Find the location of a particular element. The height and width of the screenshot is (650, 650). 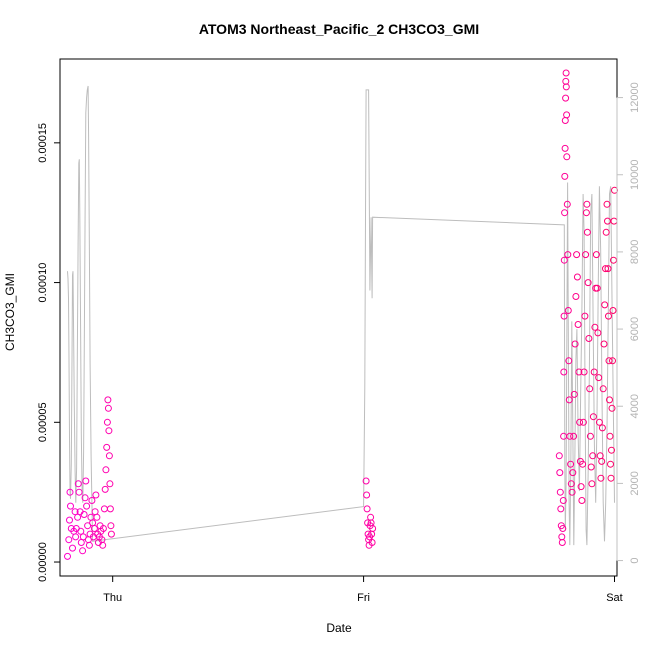

x-tick-label: Fri is located at coordinates (363, 598).